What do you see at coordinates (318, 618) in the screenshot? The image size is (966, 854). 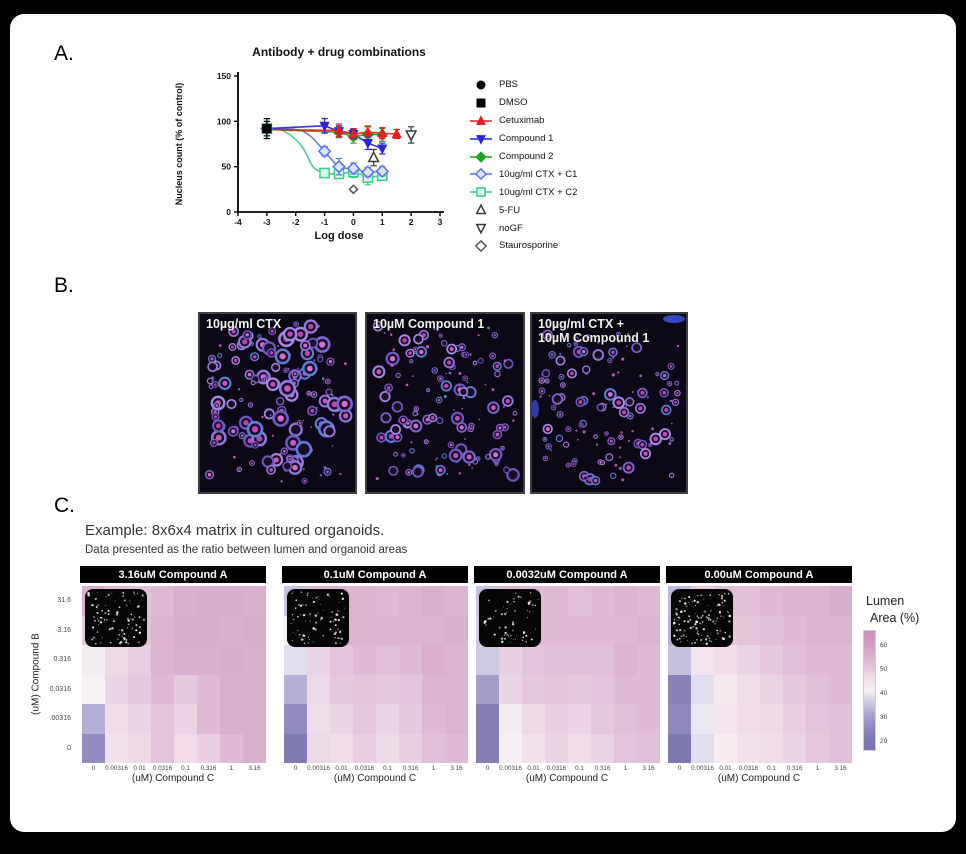 I see `heatmap-inset-micrograph` at bounding box center [318, 618].